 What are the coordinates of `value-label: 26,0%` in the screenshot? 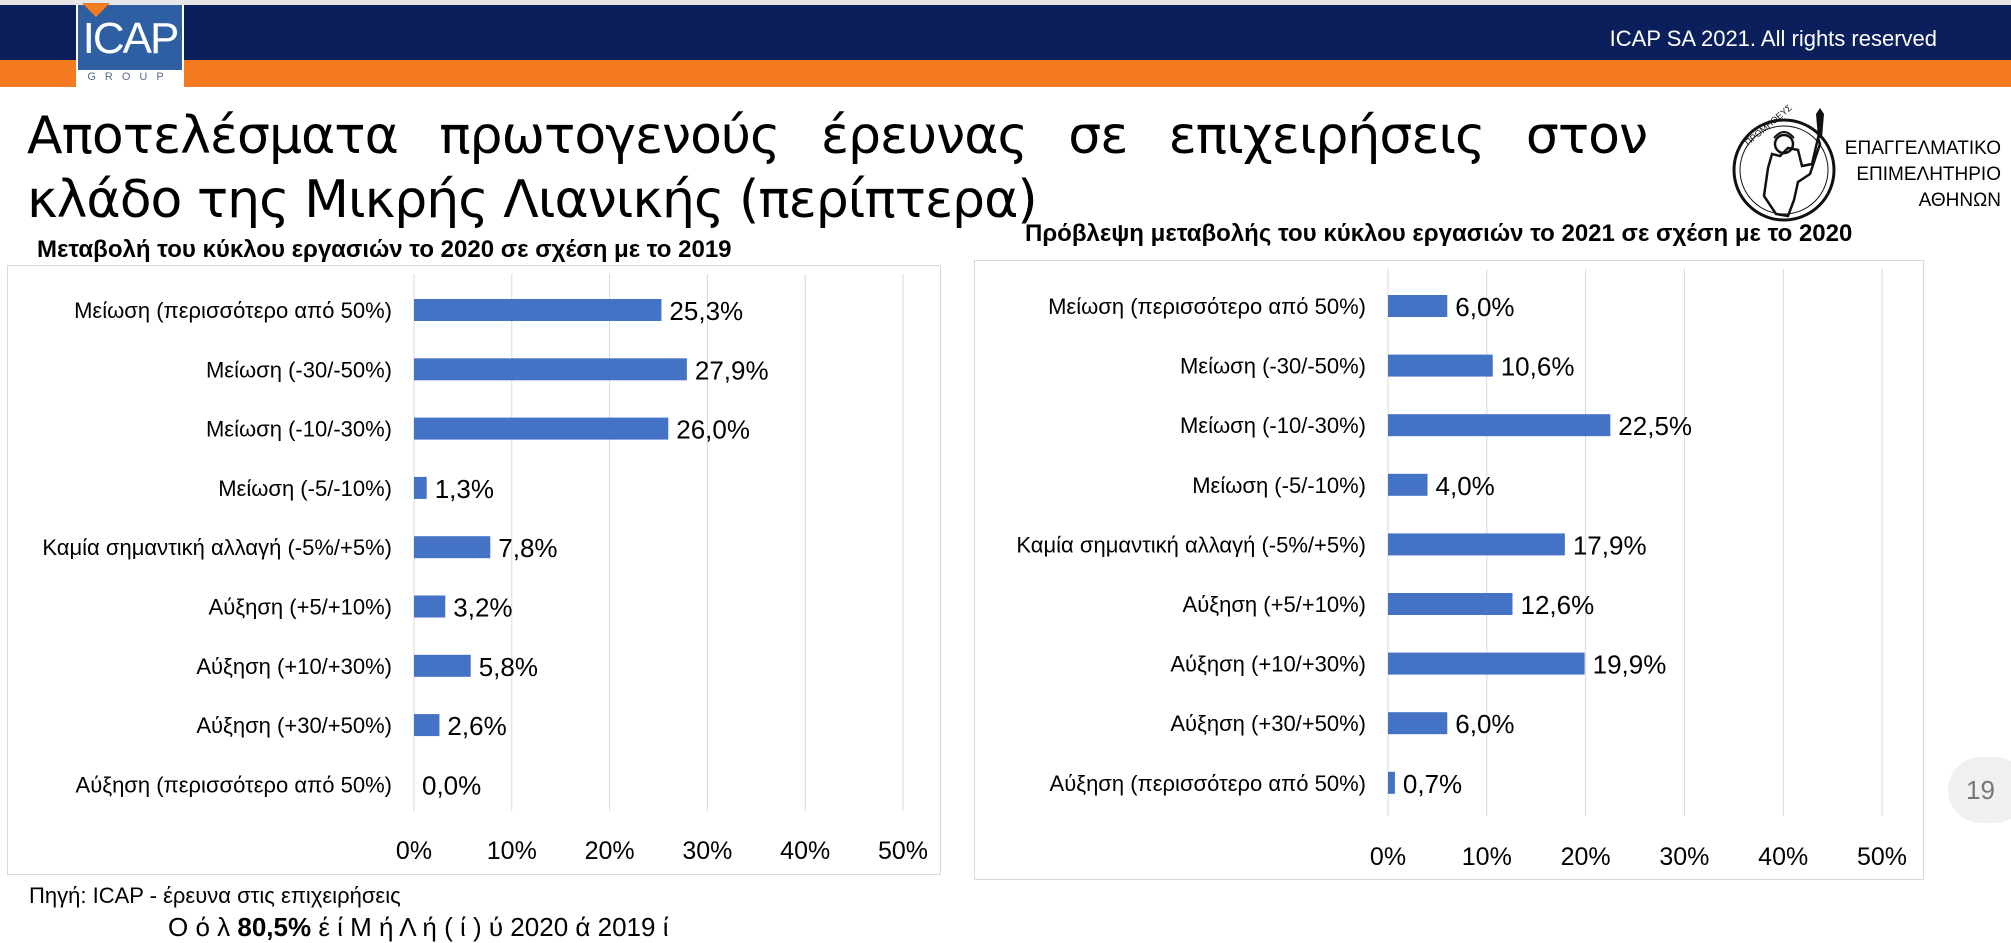 It's located at (713, 430).